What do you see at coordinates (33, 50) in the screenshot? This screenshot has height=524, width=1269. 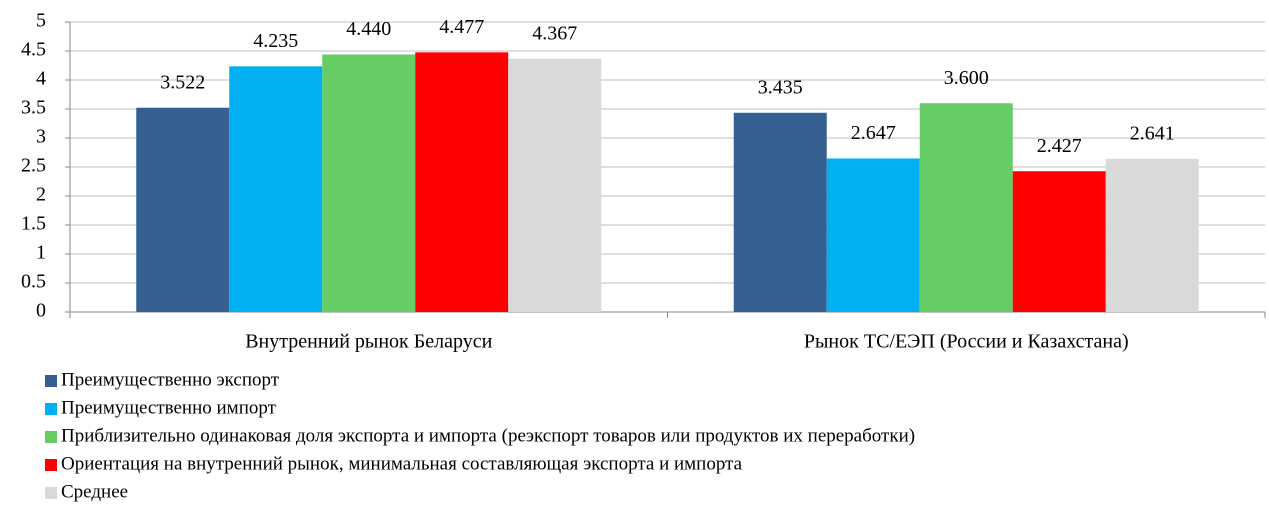 I see `y-tick-label: 4.5` at bounding box center [33, 50].